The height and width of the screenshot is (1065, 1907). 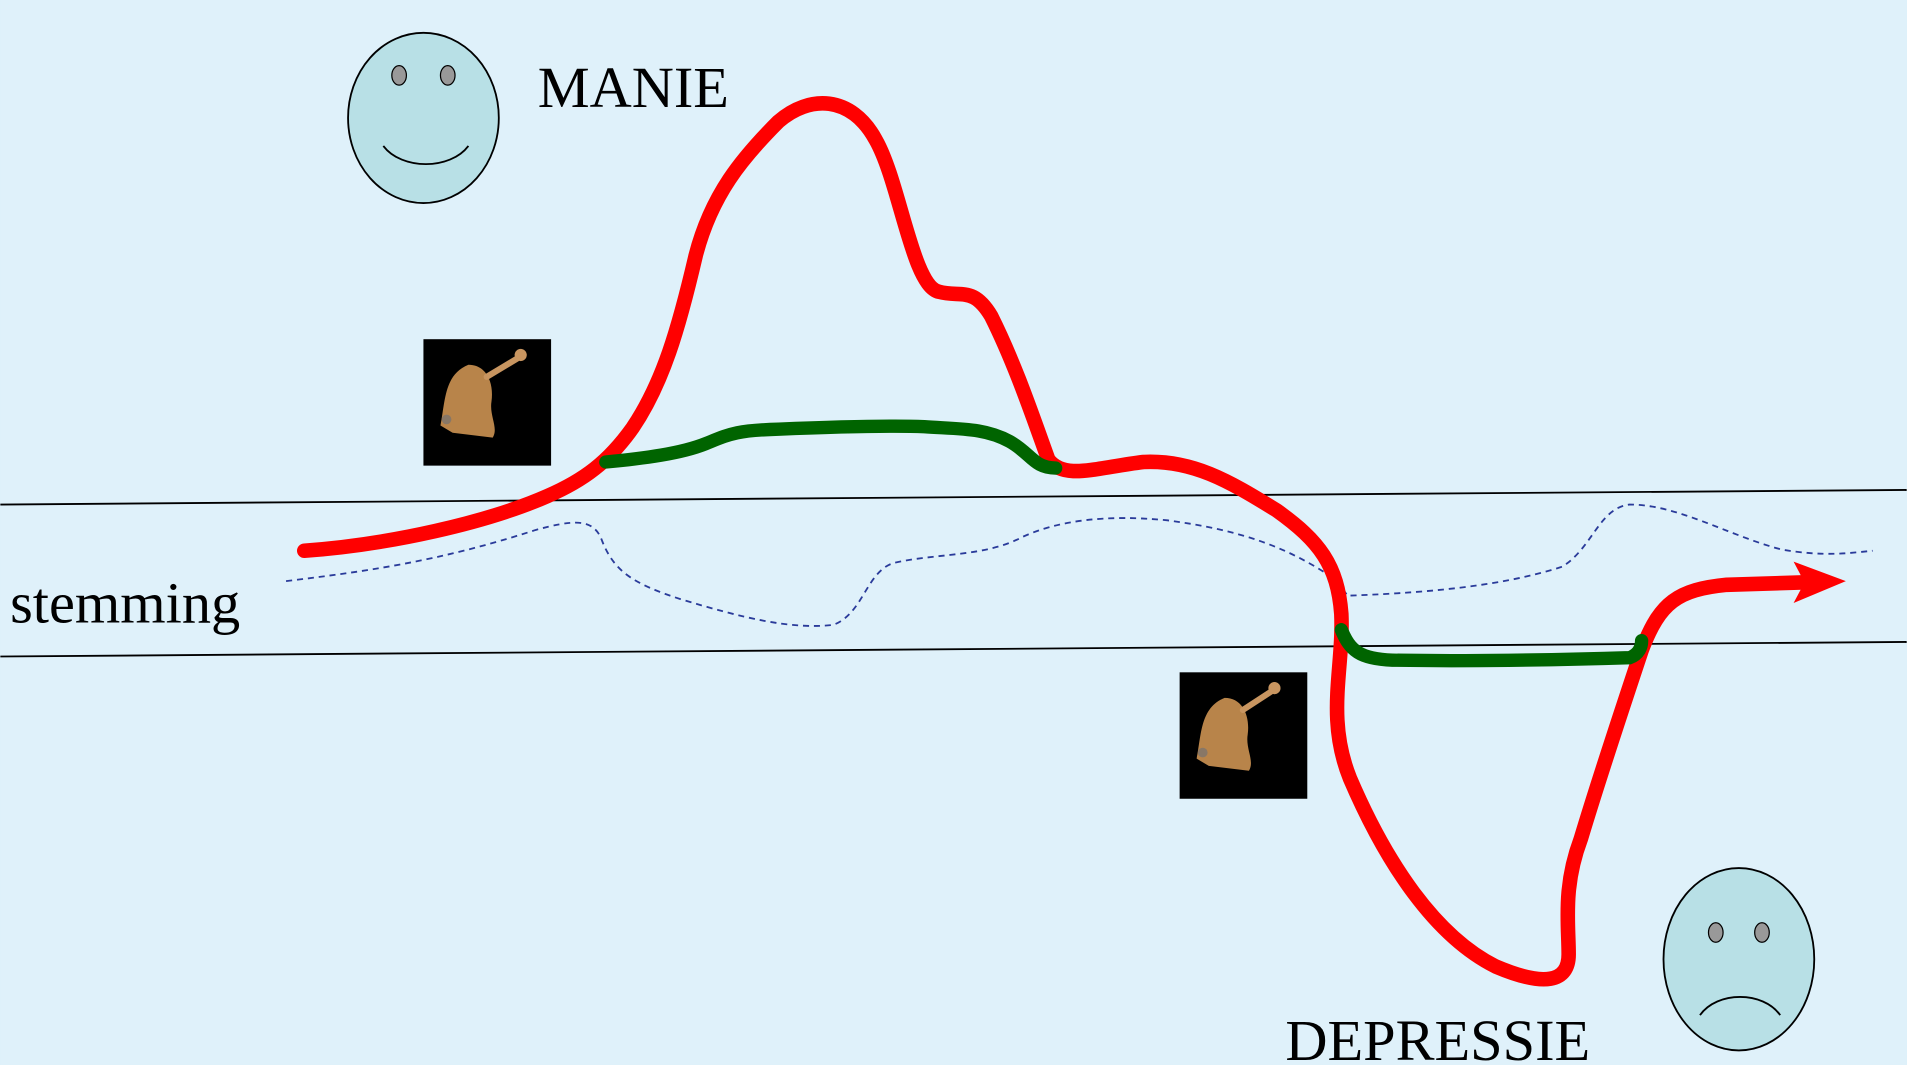 What do you see at coordinates (831, 447) in the screenshot?
I see `treated-curve-top` at bounding box center [831, 447].